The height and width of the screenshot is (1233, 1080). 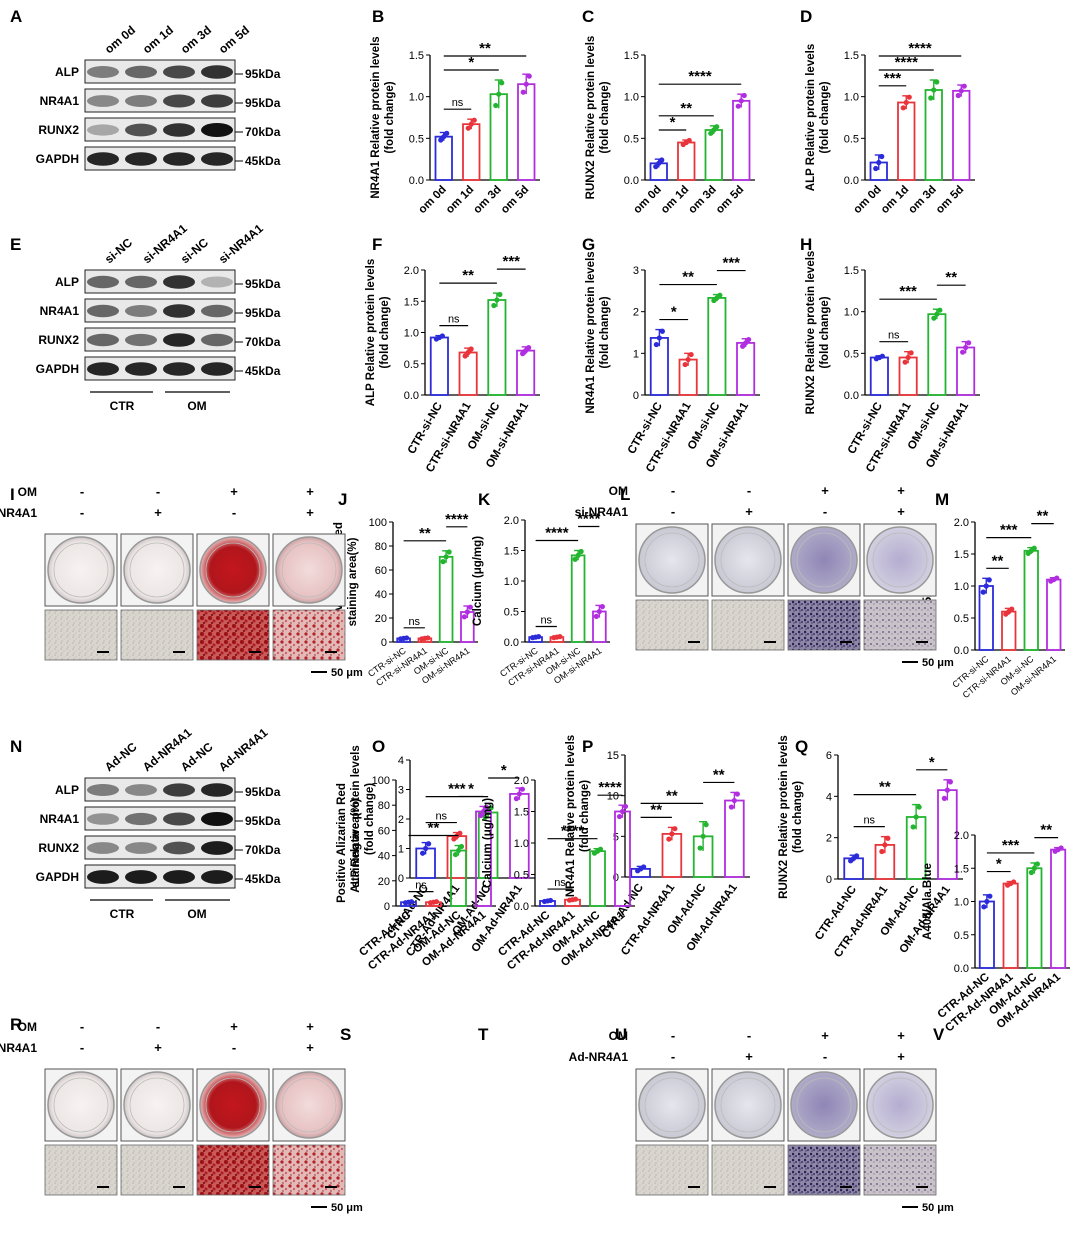 I want to click on y-axis-label: RUNX2 Relative protein levels, so click(x=591, y=118).